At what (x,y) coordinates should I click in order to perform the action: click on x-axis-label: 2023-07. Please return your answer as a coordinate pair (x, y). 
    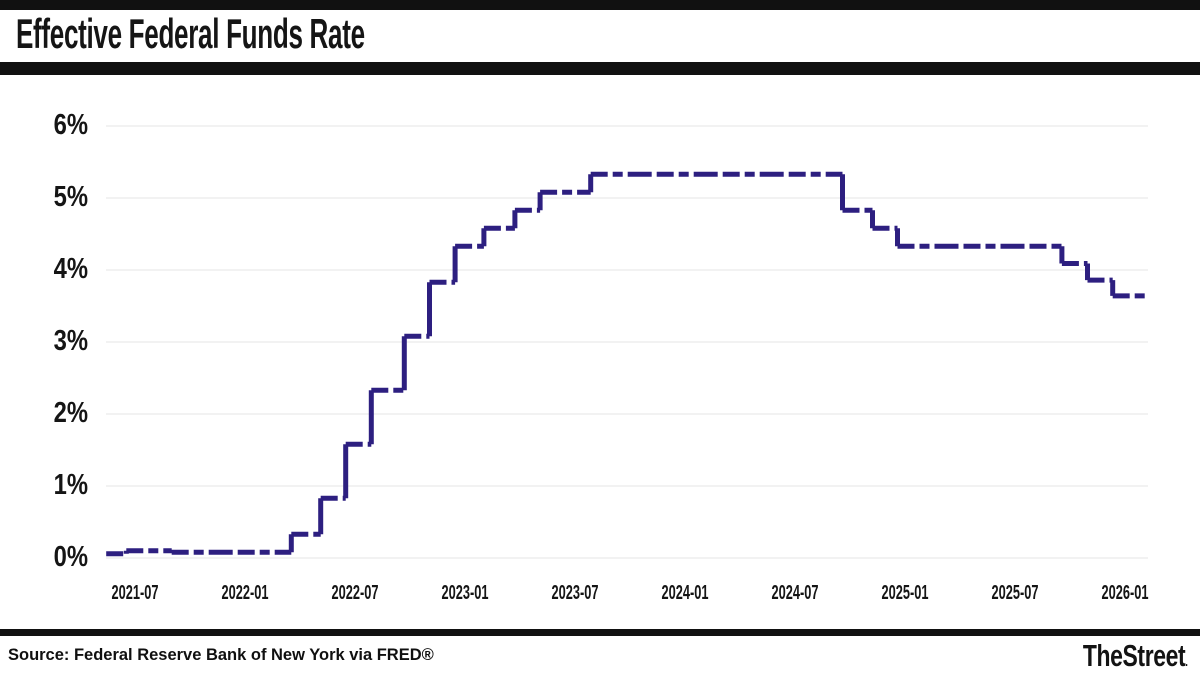
    Looking at the image, I should click on (575, 593).